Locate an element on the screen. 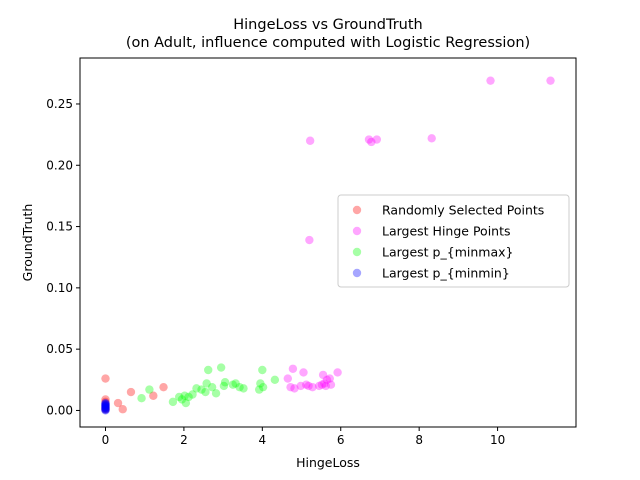 Image resolution: width=640 pixels, height=480 pixels. y-tick-label: 0.20 is located at coordinates (59, 165).